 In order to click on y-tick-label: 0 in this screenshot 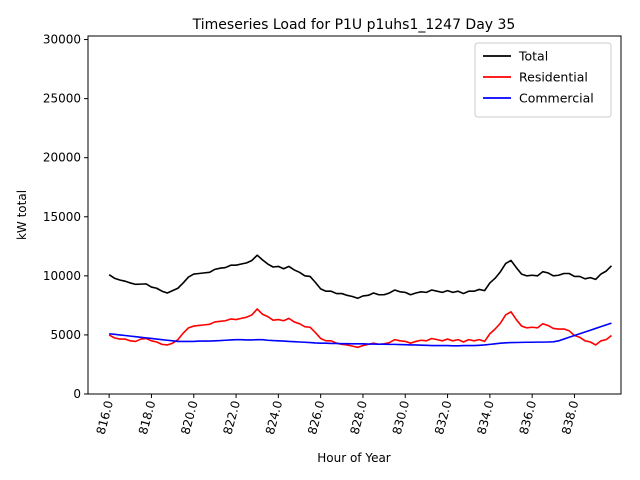, I will do `click(77, 394)`.